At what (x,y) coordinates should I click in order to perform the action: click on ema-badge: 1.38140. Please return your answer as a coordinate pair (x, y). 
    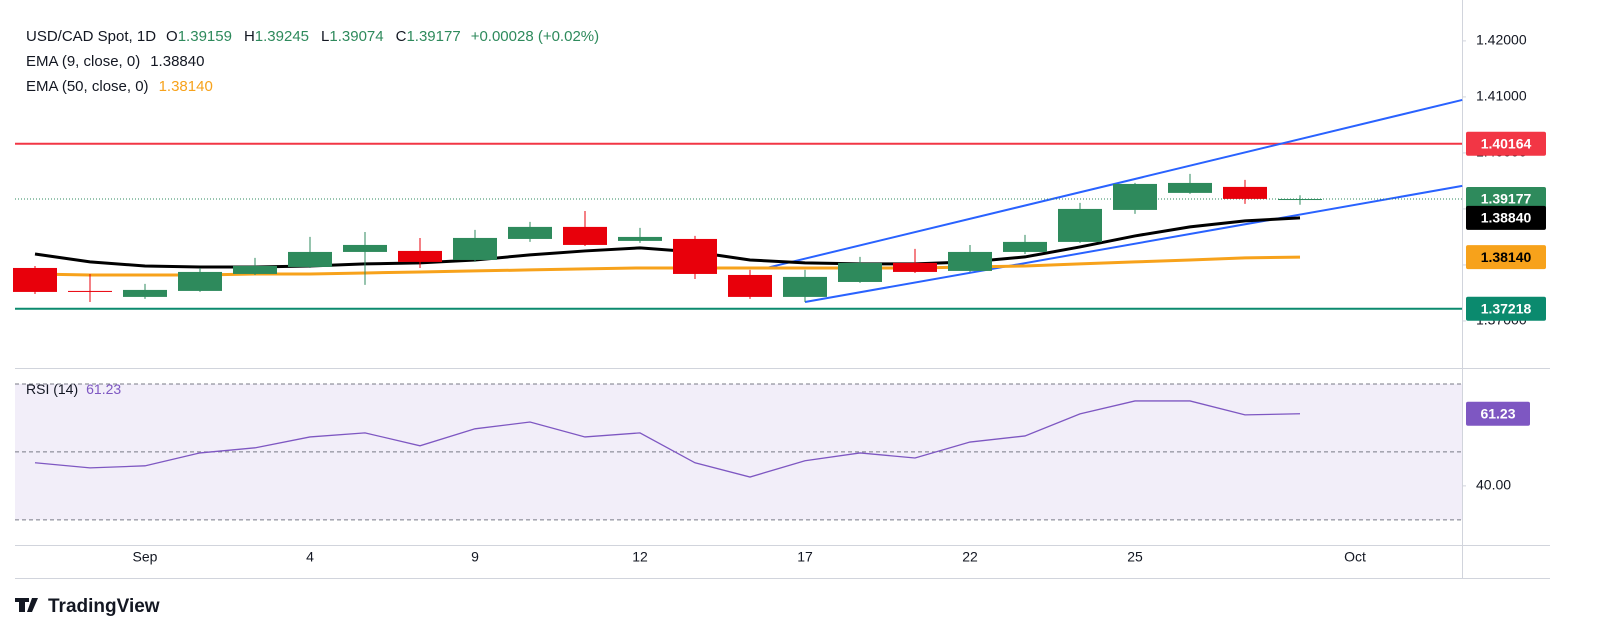
    Looking at the image, I should click on (1506, 257).